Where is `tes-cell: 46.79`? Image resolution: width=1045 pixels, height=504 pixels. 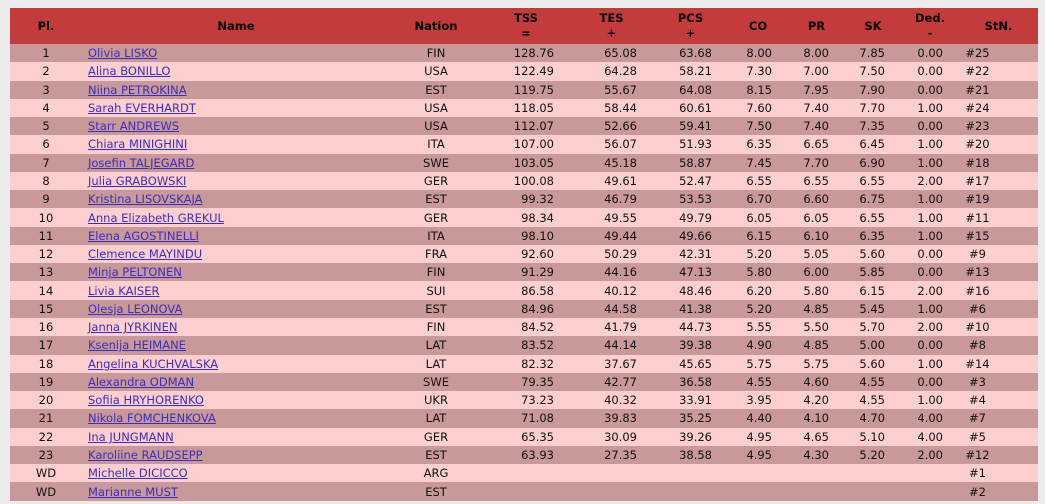 tes-cell: 46.79 is located at coordinates (611, 199).